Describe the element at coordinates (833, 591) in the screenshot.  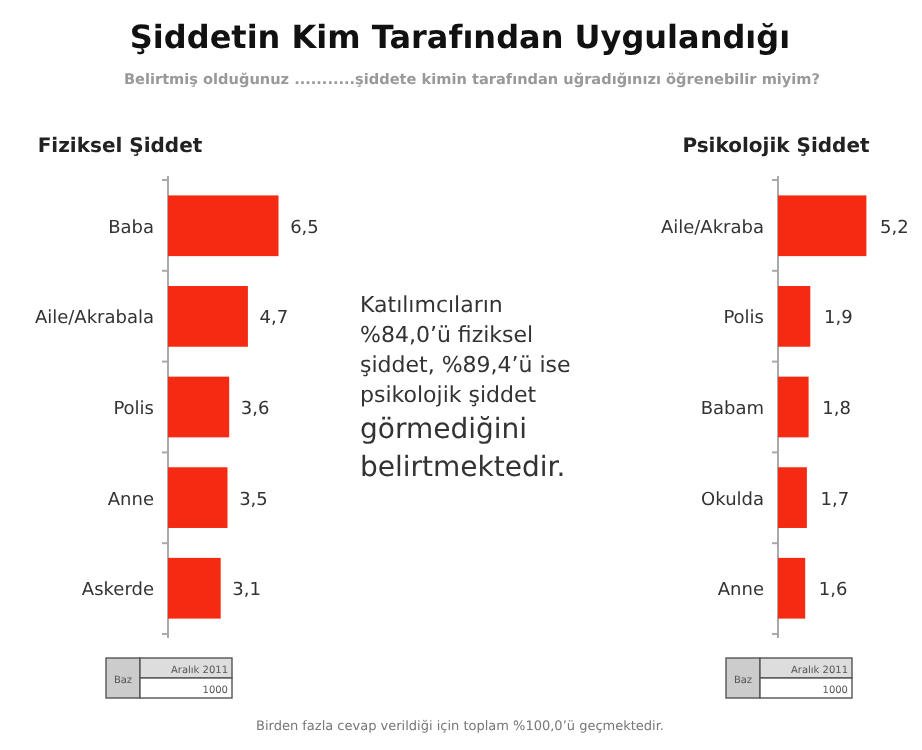
I see `data-label: 1,6` at that location.